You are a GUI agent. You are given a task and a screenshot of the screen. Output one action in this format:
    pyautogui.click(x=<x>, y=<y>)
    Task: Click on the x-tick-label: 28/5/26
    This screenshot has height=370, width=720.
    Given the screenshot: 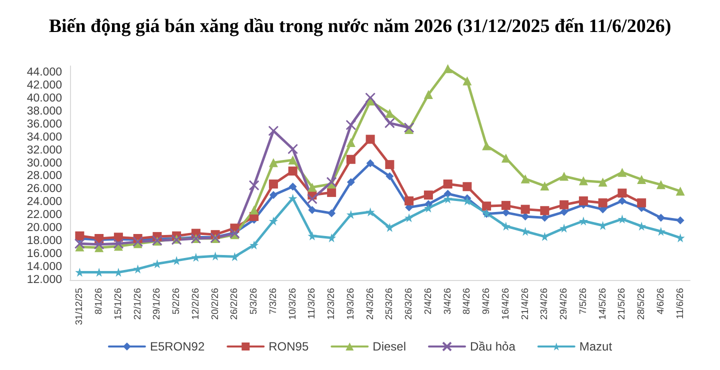 What is the action you would take?
    pyautogui.click(x=642, y=304)
    